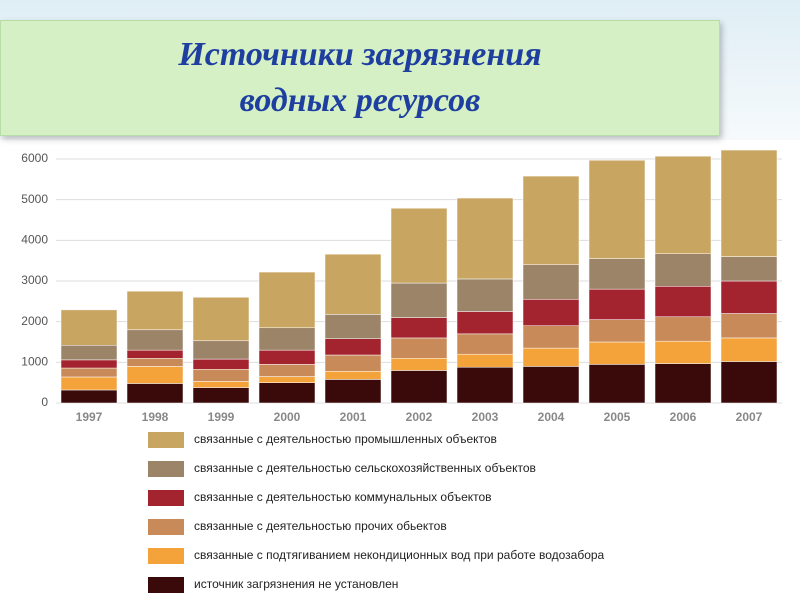 Image resolution: width=800 pixels, height=600 pixels. What do you see at coordinates (749, 417) in the screenshot?
I see `x-tick-label: 2007` at bounding box center [749, 417].